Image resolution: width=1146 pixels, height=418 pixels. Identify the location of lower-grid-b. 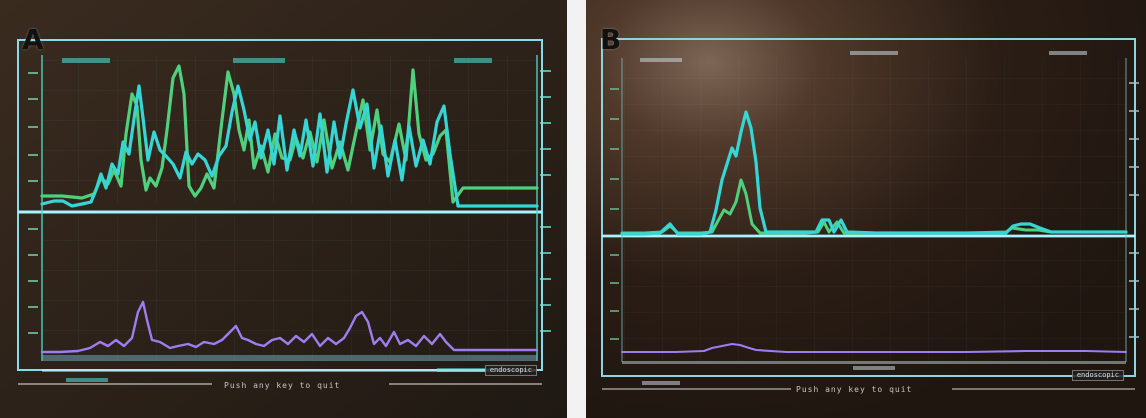
(874, 301).